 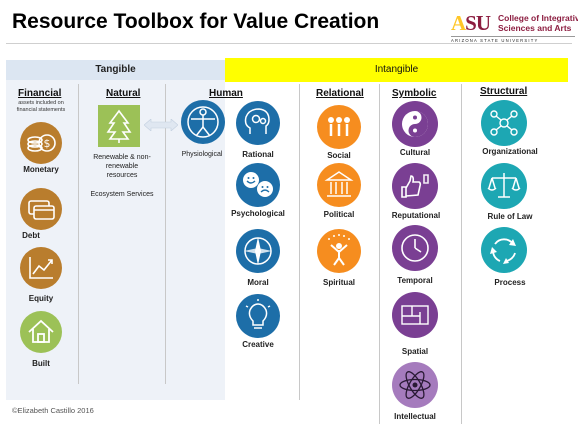 What do you see at coordinates (203, 122) in the screenshot?
I see `vitruvian-man-icon` at bounding box center [203, 122].